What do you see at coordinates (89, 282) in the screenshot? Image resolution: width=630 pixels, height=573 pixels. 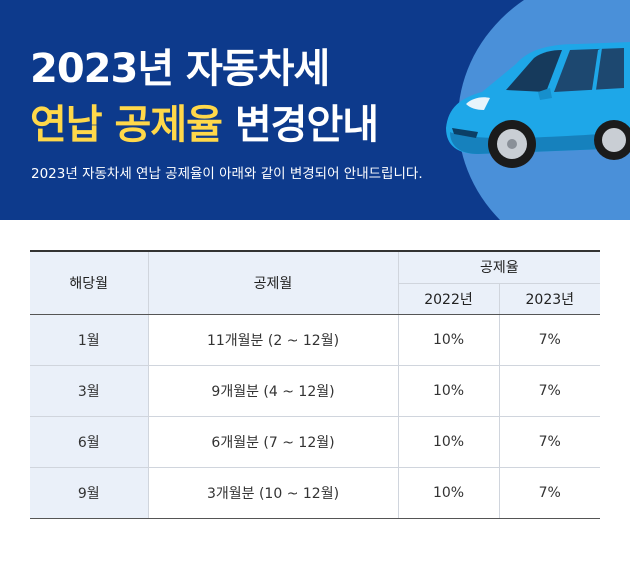 I see `header-month: 해당월` at bounding box center [89, 282].